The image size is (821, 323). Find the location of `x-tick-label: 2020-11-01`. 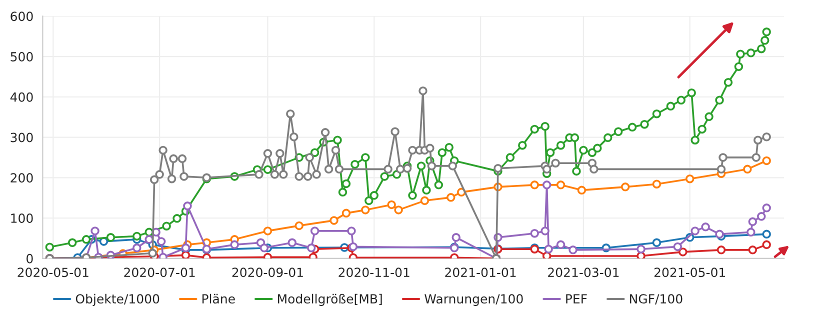

x-tick-label: 2020-11-01 is located at coordinates (374, 273).